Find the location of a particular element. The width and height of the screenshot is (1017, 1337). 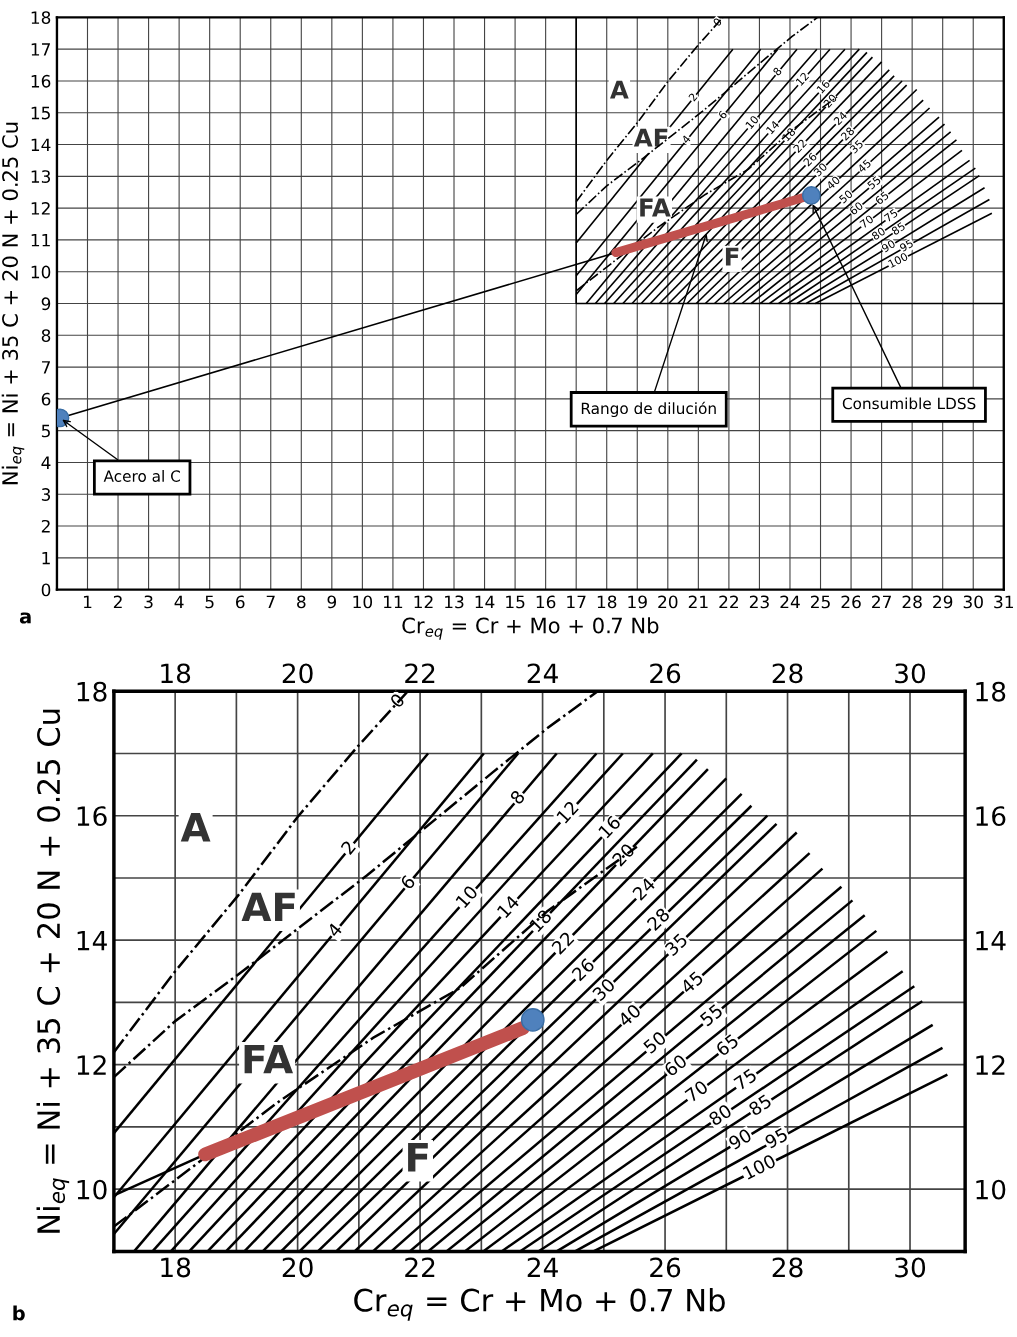

text: b is located at coordinates (19, 1313).